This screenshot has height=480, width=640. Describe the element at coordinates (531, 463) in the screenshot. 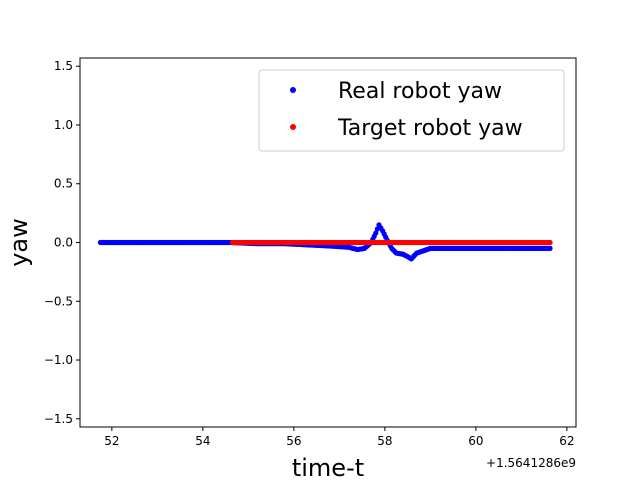

I see `x-axis-offset: +1.5641286e9` at that location.